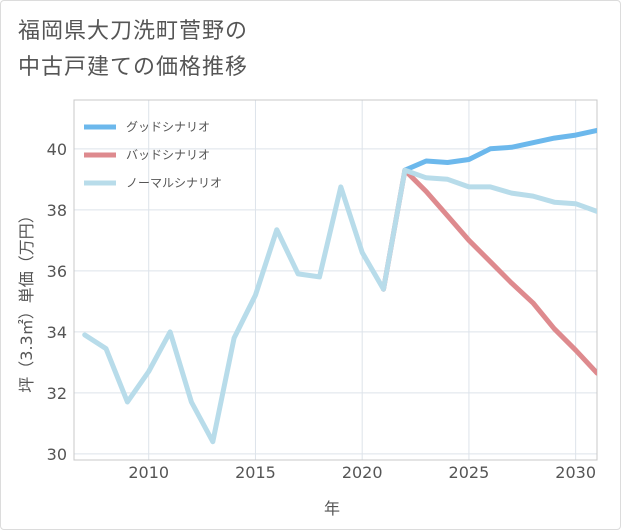  I want to click on legend-label: グッドシナリオ, so click(168, 127).